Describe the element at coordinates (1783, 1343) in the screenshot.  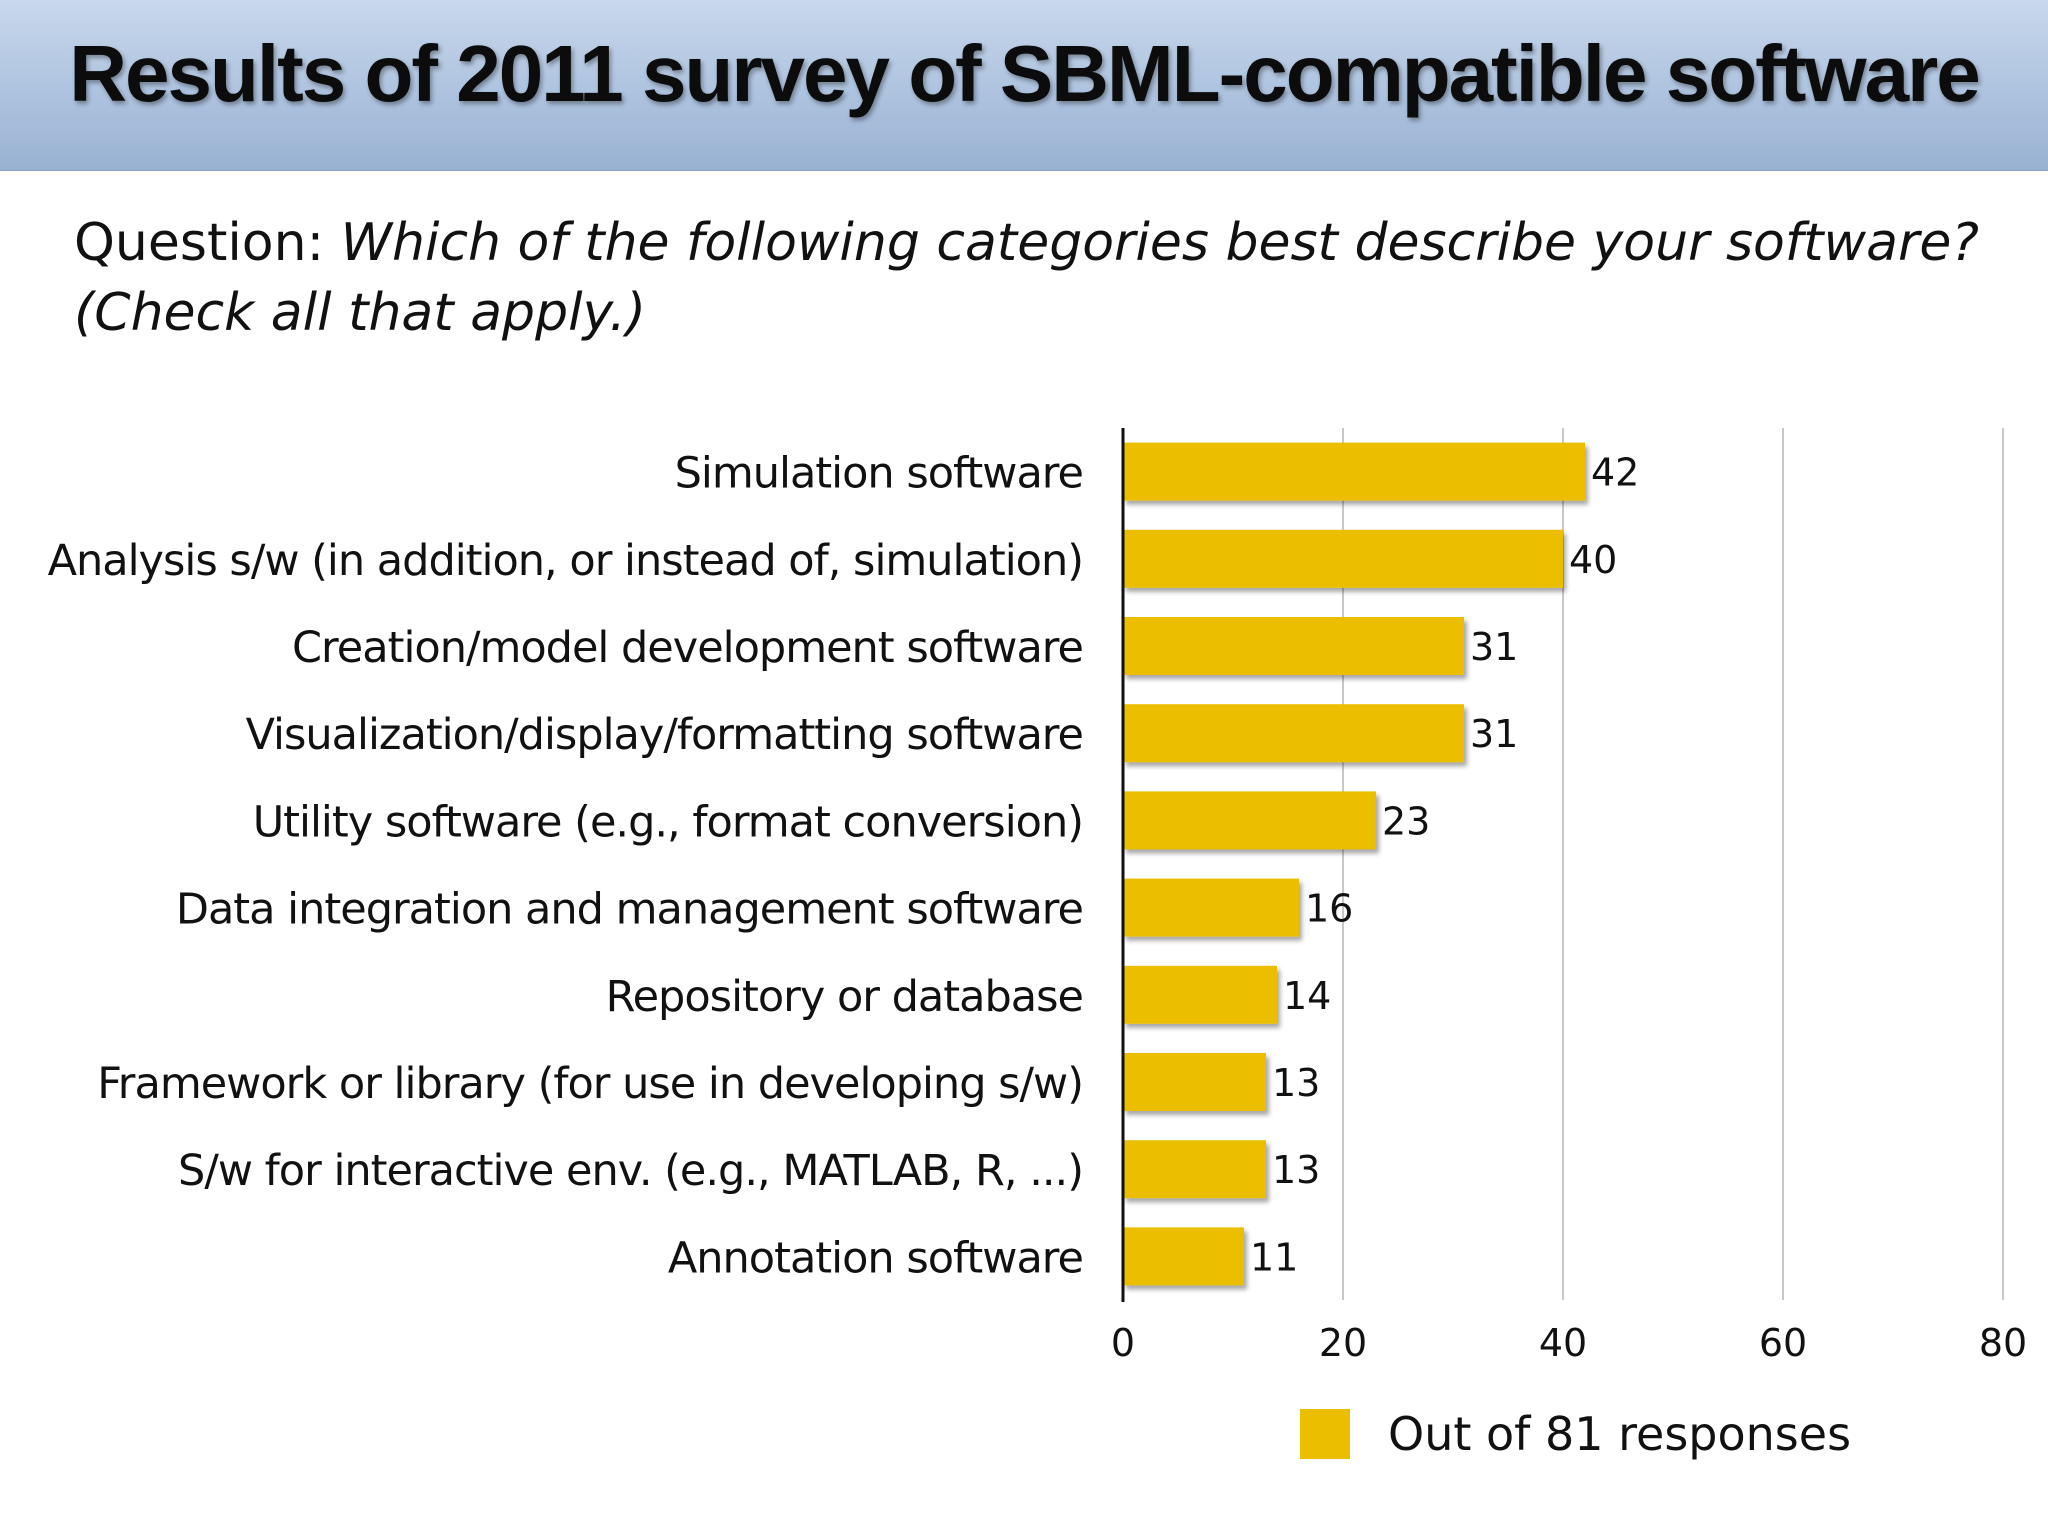
I see `x-tick-label: 60` at that location.